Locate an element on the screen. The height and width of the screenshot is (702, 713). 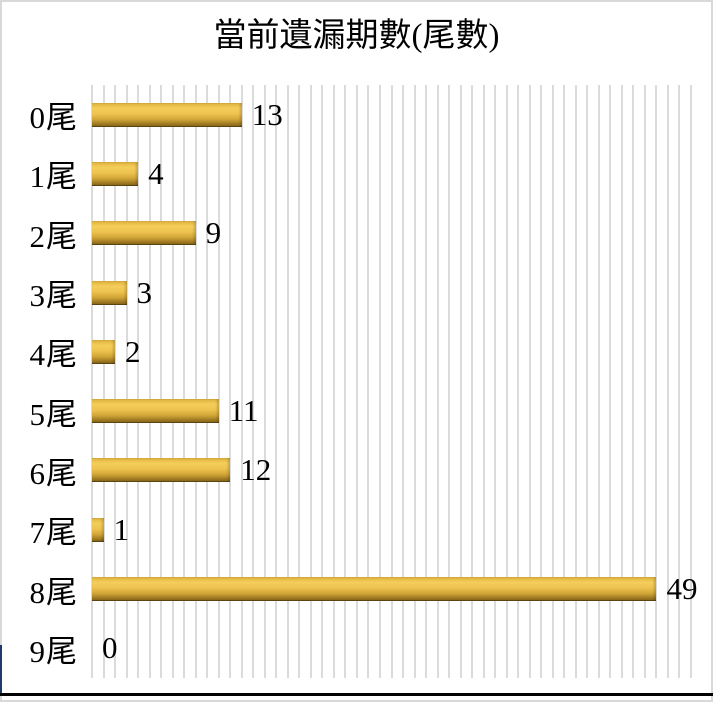
value-label: 11 is located at coordinates (243, 411).